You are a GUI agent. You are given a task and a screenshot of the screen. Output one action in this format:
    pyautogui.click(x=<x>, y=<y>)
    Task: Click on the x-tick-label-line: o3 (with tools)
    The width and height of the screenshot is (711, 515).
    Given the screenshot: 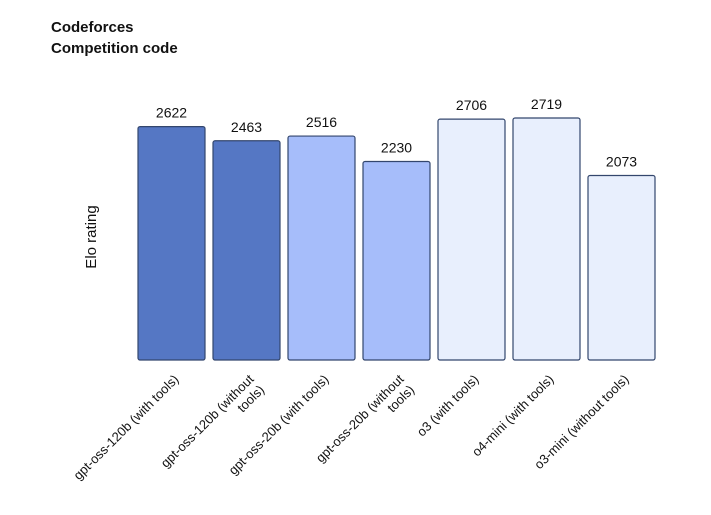 What is the action you would take?
    pyautogui.click(x=448, y=406)
    